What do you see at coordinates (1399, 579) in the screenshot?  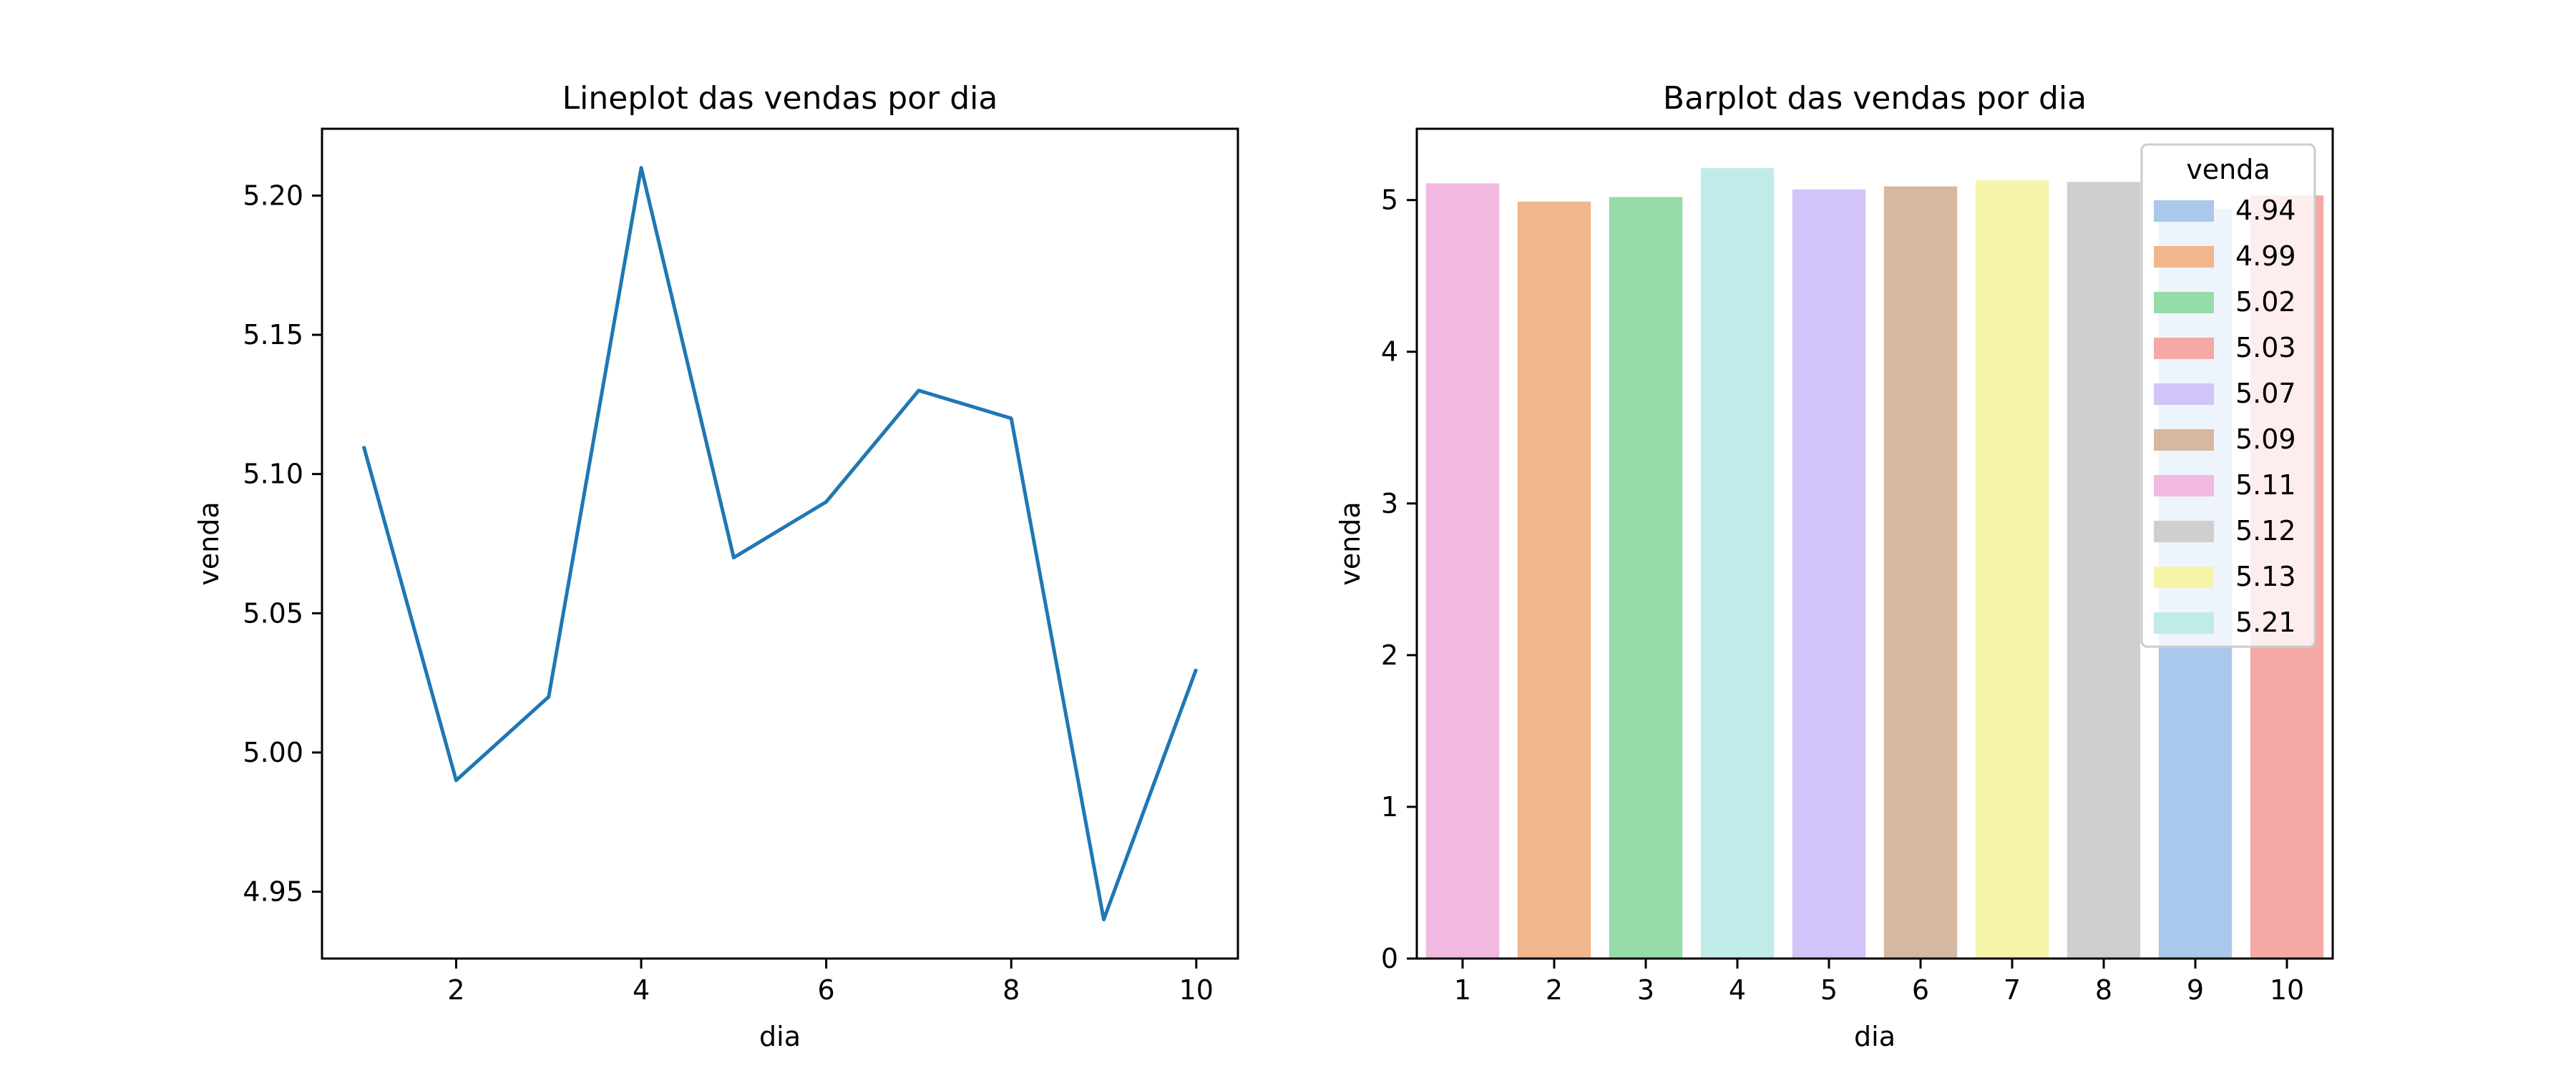 I see `bar-y-ticks: 0 1 2 3 4 5` at bounding box center [1399, 579].